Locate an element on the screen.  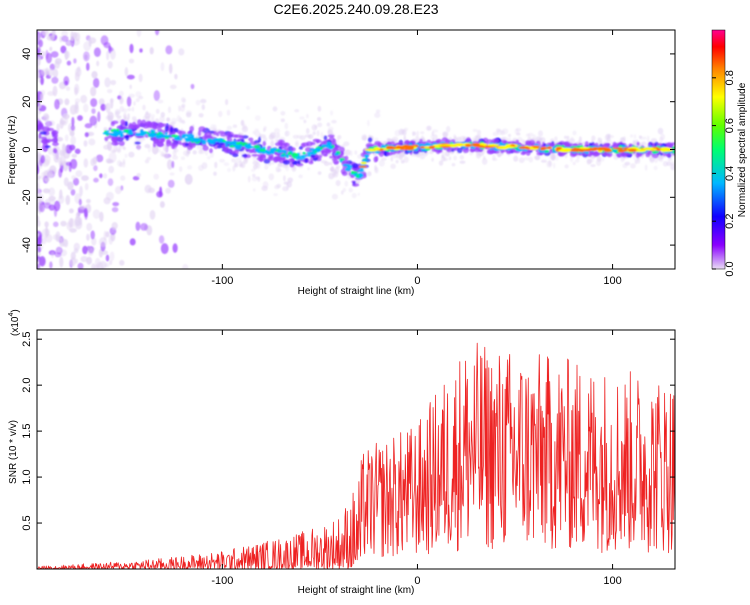
spectrogram-ytick-label: -40 is located at coordinates (27, 245).